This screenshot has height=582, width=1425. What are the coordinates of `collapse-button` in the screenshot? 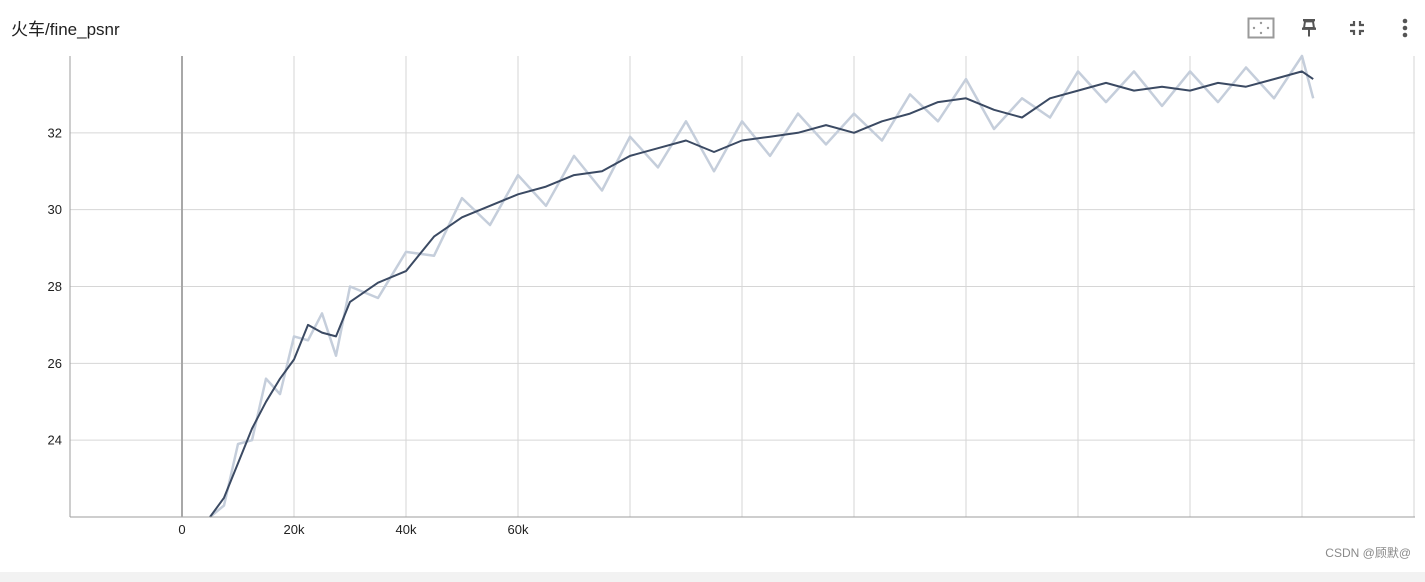 It's located at (1357, 28).